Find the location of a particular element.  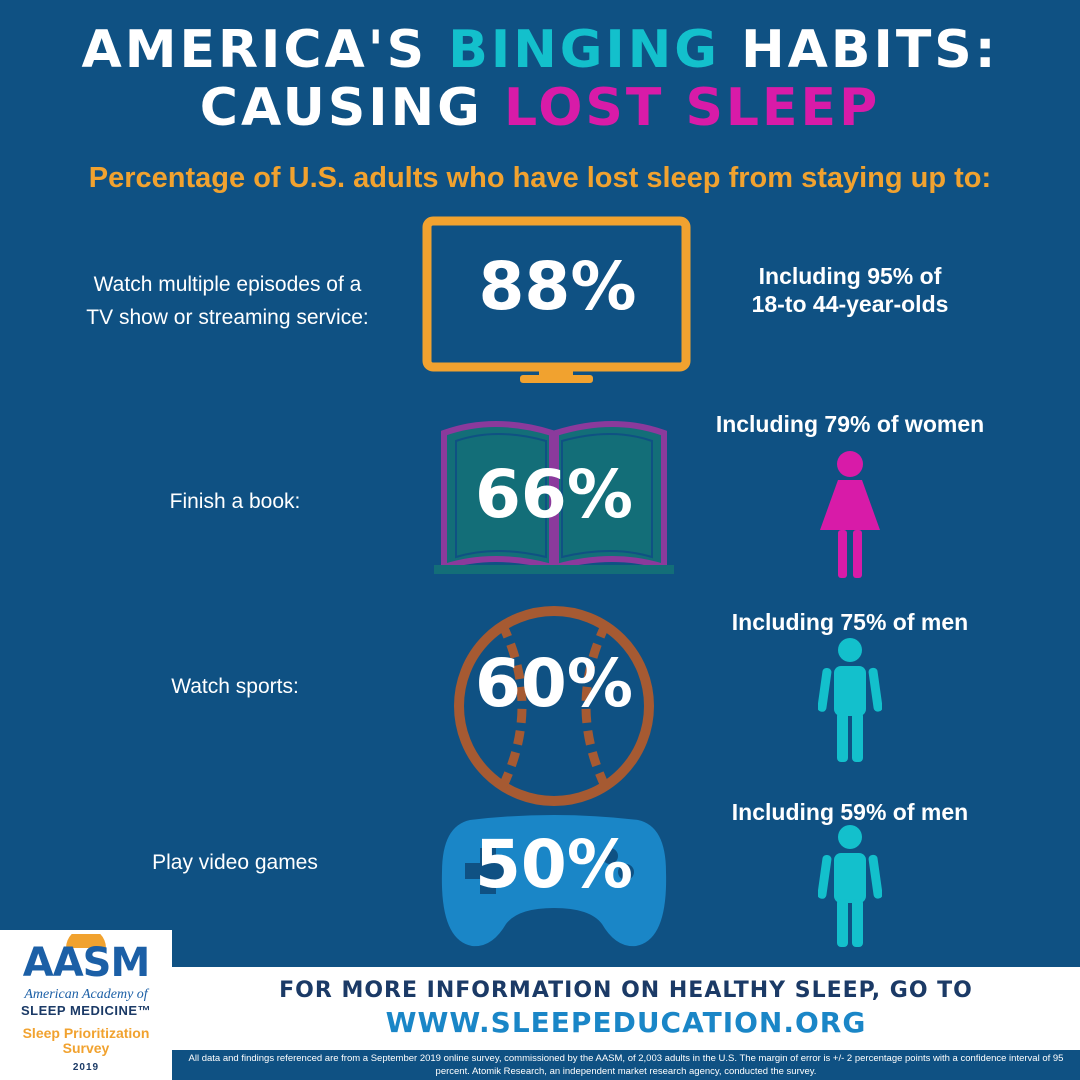

game-controller-icon is located at coordinates (554, 881).